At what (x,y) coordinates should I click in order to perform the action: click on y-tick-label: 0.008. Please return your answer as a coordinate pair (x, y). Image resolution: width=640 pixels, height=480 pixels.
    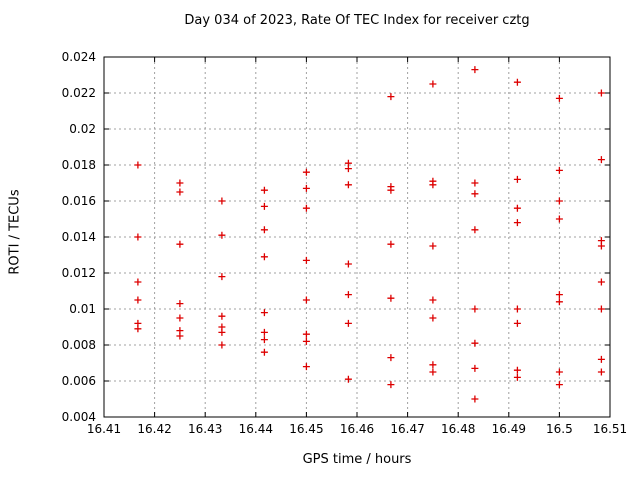
    Looking at the image, I should click on (79, 345).